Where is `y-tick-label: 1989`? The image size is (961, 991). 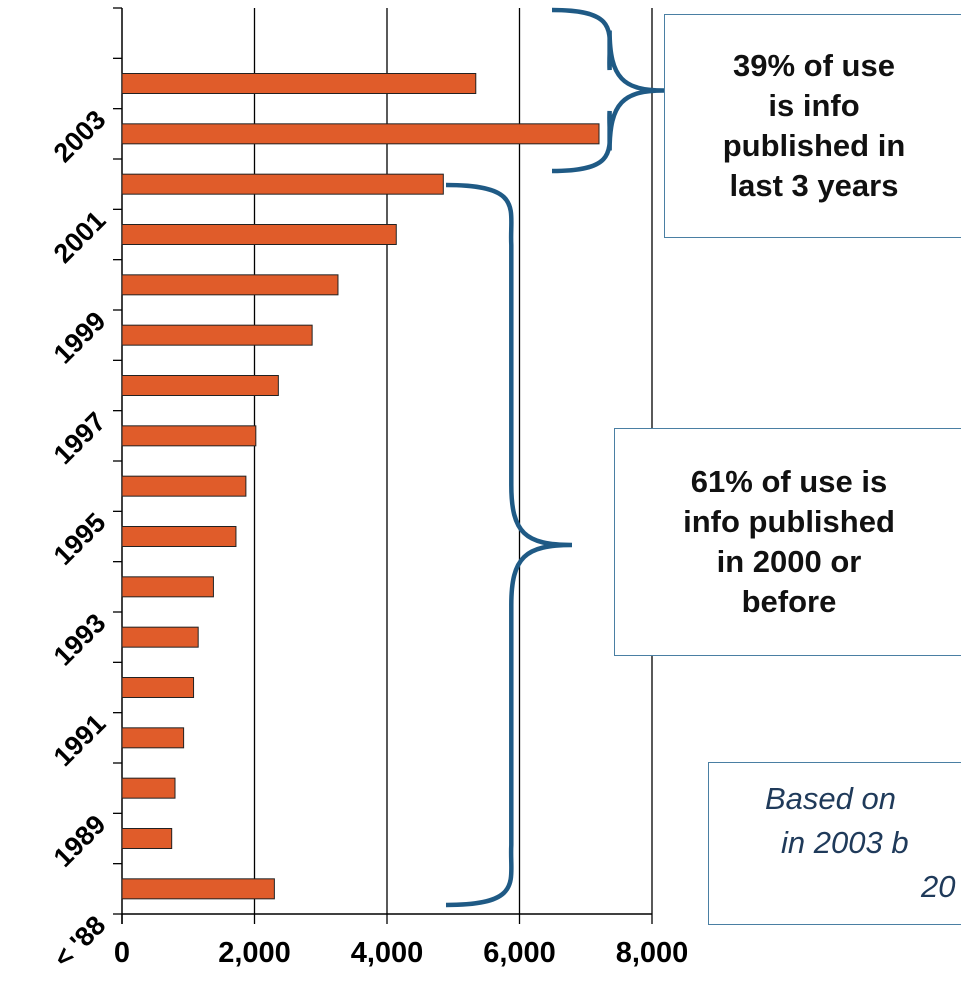 y-tick-label: 1989 is located at coordinates (80, 841).